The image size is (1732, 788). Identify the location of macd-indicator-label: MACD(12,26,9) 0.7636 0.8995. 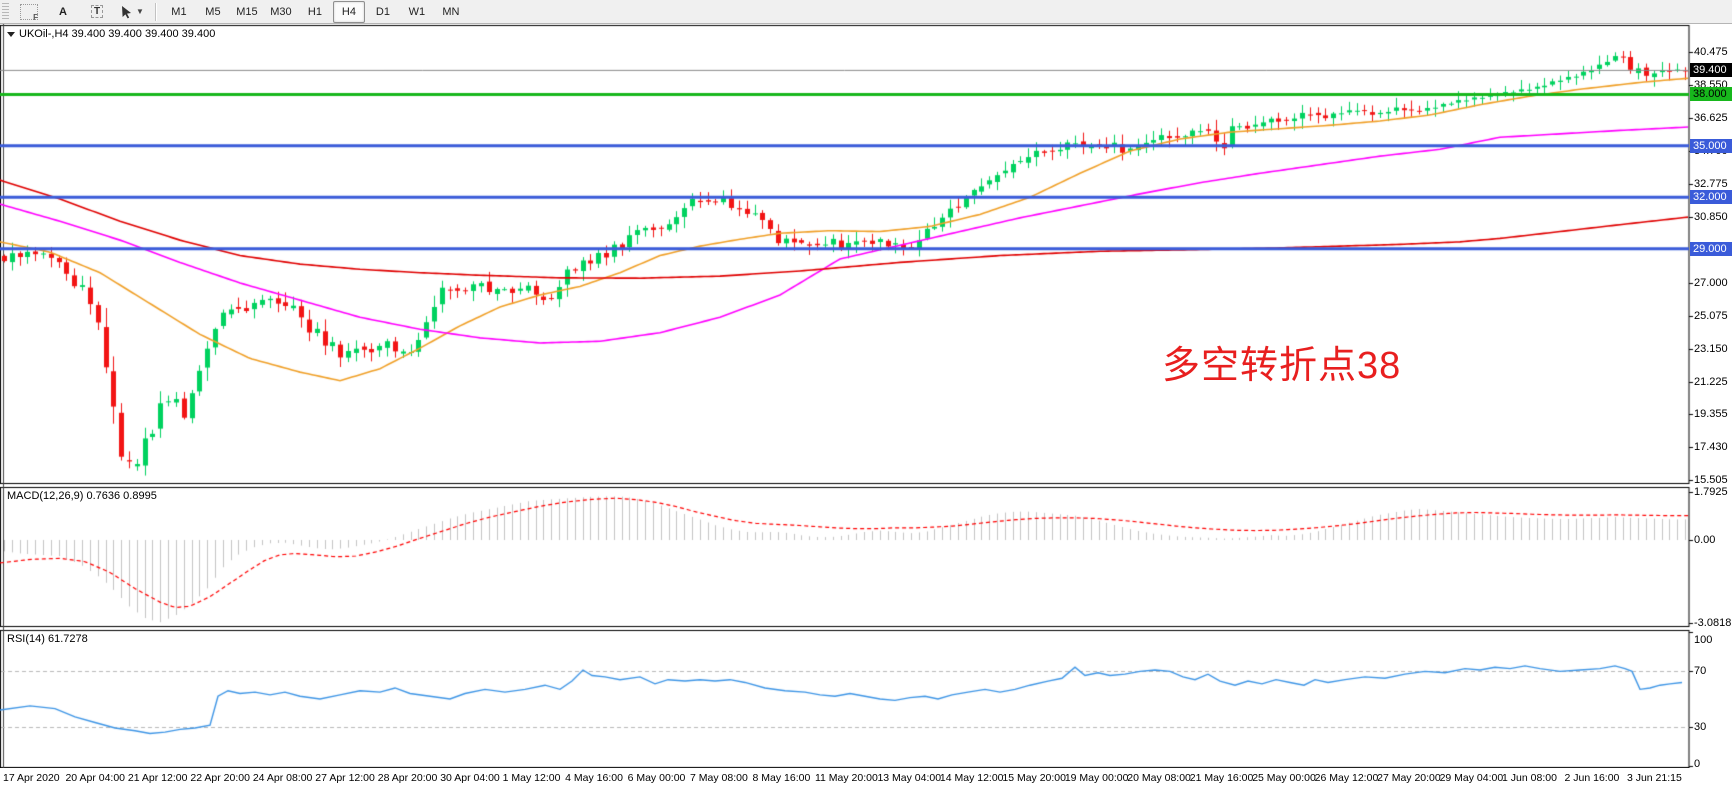
(82, 496).